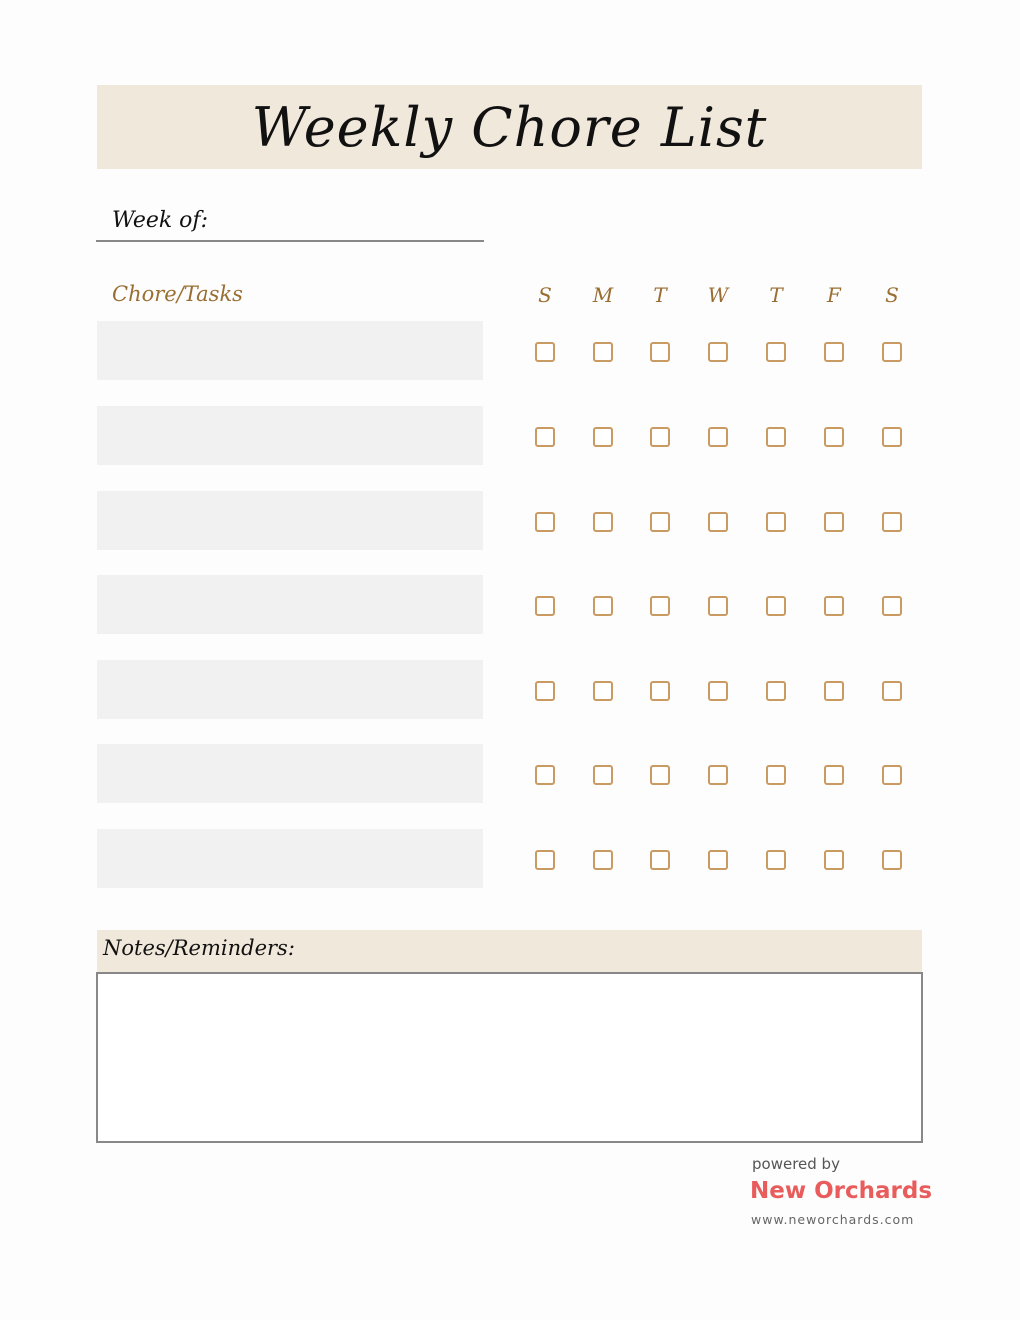 This screenshot has width=1020, height=1320. What do you see at coordinates (603, 295) in the screenshot?
I see `day-header: M` at bounding box center [603, 295].